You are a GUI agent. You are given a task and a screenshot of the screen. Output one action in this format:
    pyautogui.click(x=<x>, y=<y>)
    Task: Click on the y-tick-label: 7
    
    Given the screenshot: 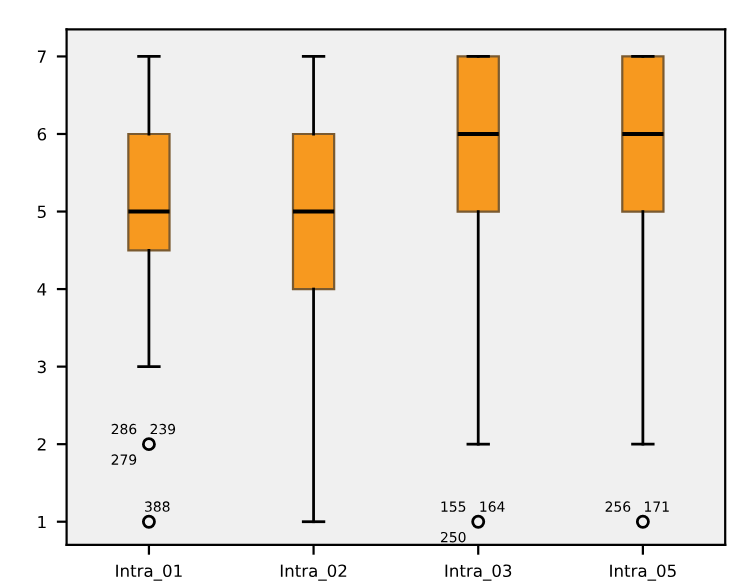 What is the action you would take?
    pyautogui.click(x=41, y=56)
    